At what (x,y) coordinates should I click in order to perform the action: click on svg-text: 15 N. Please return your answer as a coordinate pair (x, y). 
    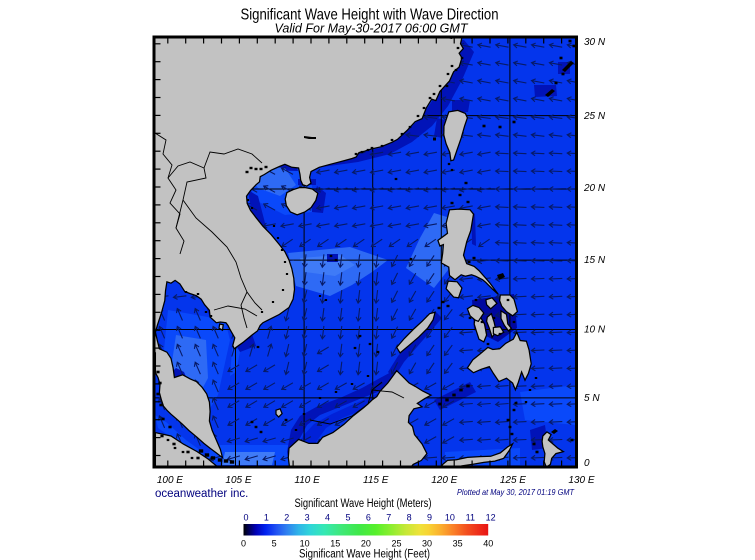
    Looking at the image, I should click on (595, 260).